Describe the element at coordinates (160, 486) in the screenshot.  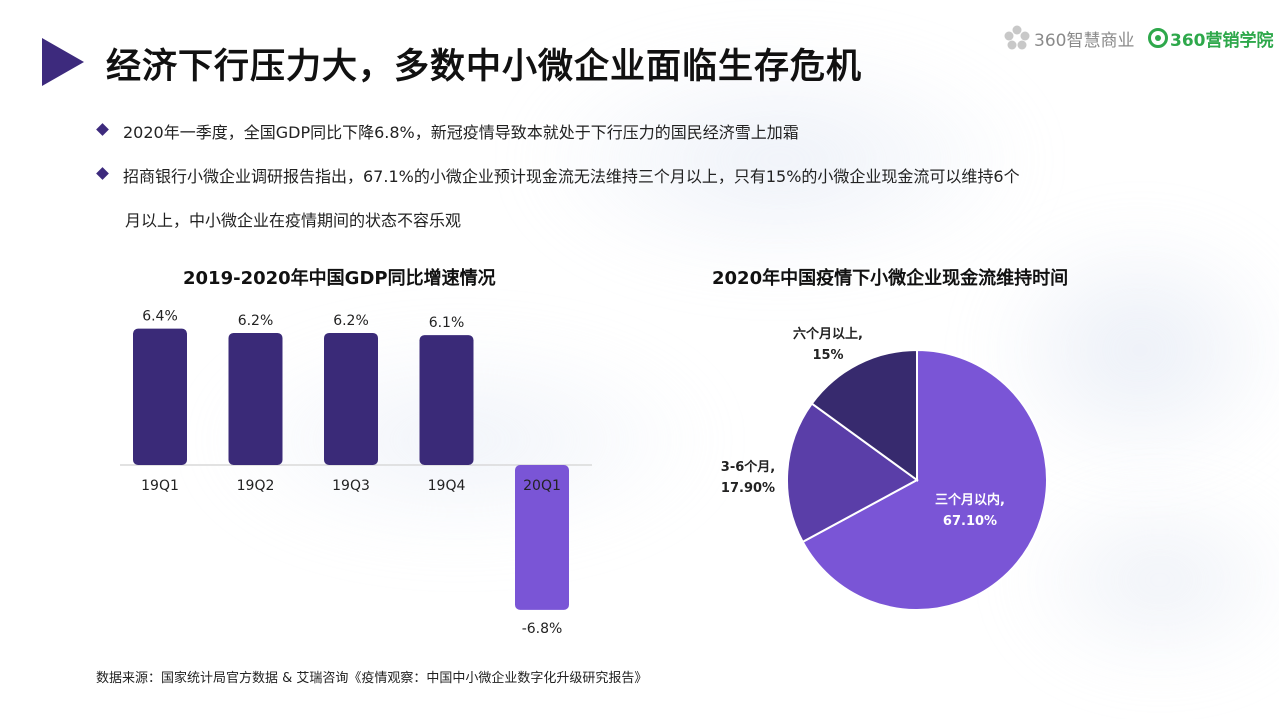
I see `bar-category-label: 19Q1` at that location.